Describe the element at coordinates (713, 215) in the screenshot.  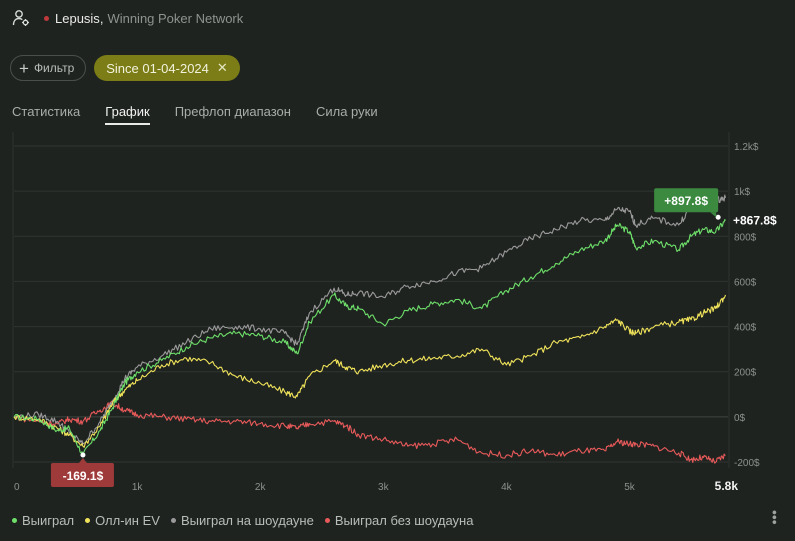
I see `max-badge-pointer` at that location.